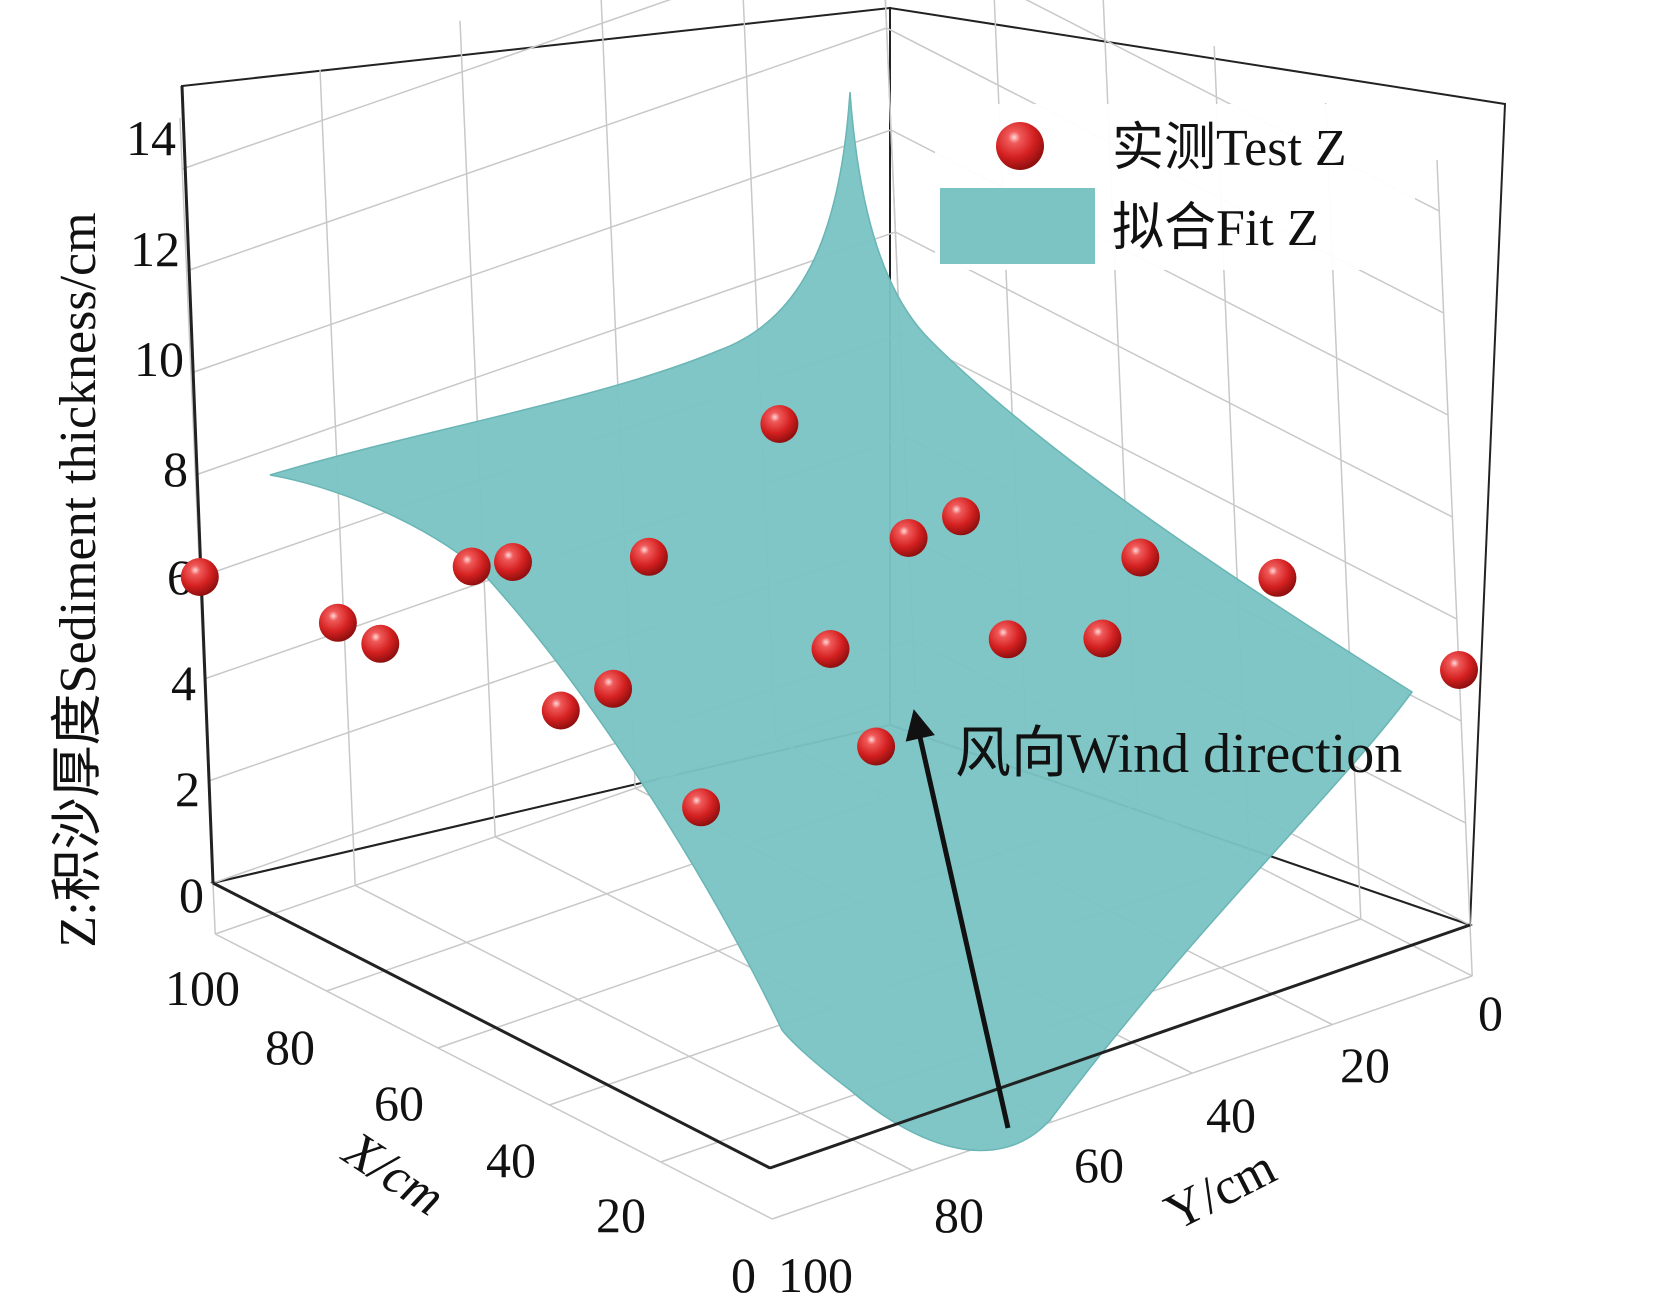  Describe the element at coordinates (959, 1215) in the screenshot. I see `y-tick-label: 80` at that location.